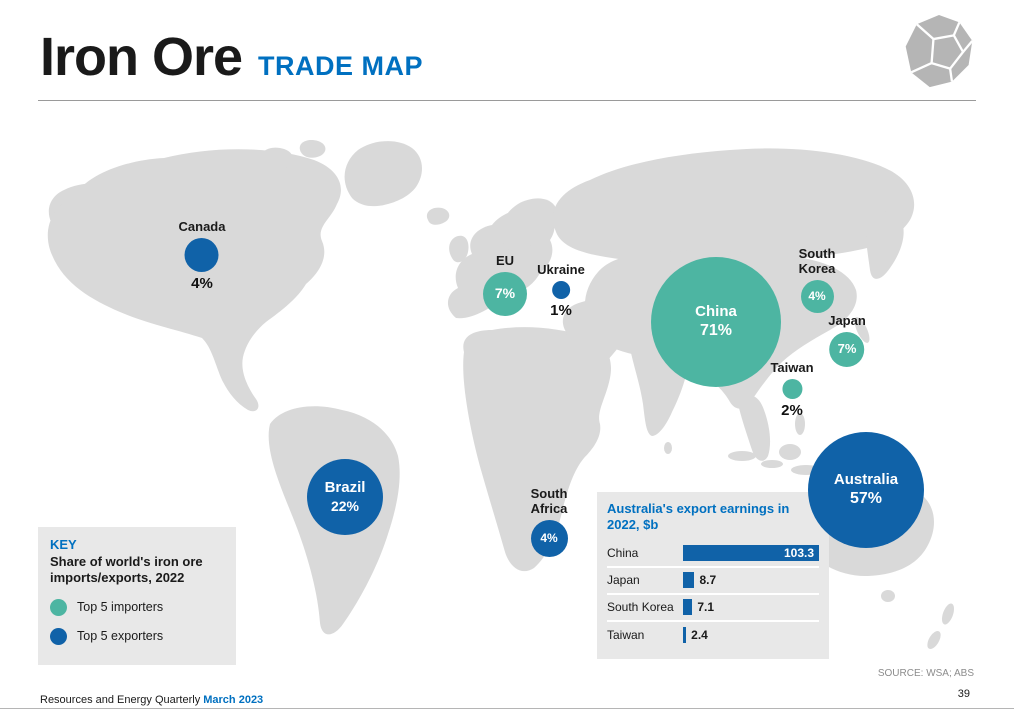  I want to click on country-label: EU, so click(505, 260).